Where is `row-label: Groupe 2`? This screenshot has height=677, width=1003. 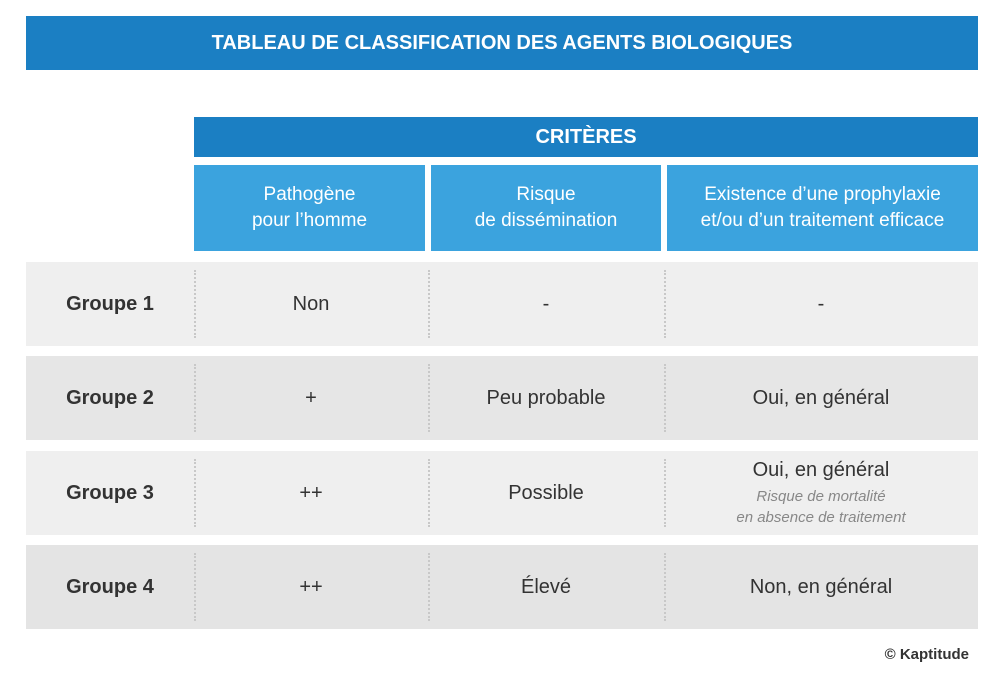
row-label: Groupe 2 is located at coordinates (110, 397).